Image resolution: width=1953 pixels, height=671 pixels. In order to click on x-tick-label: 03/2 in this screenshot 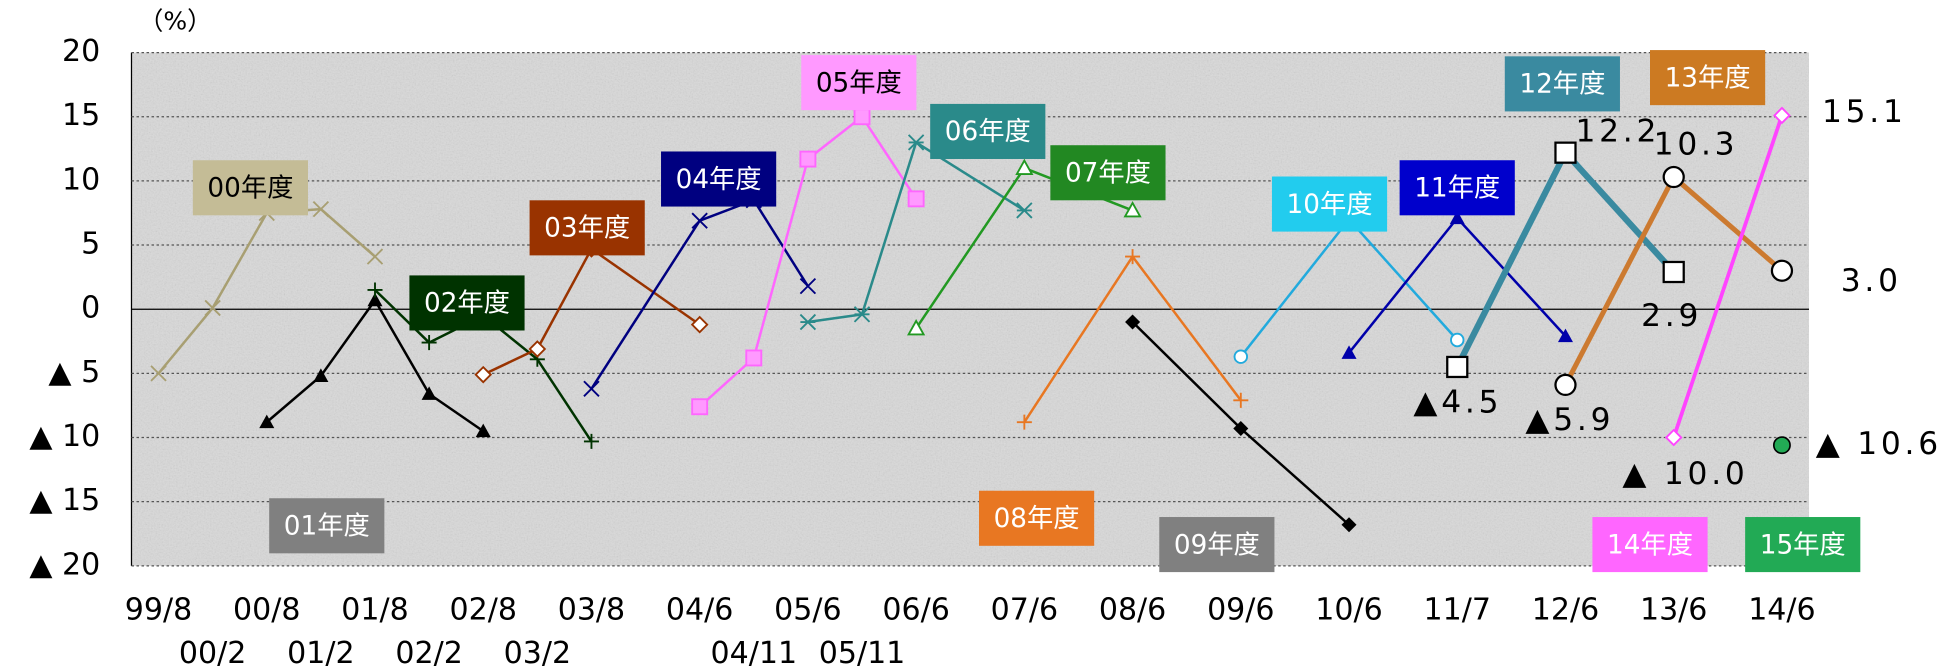, I will do `click(537, 653)`.